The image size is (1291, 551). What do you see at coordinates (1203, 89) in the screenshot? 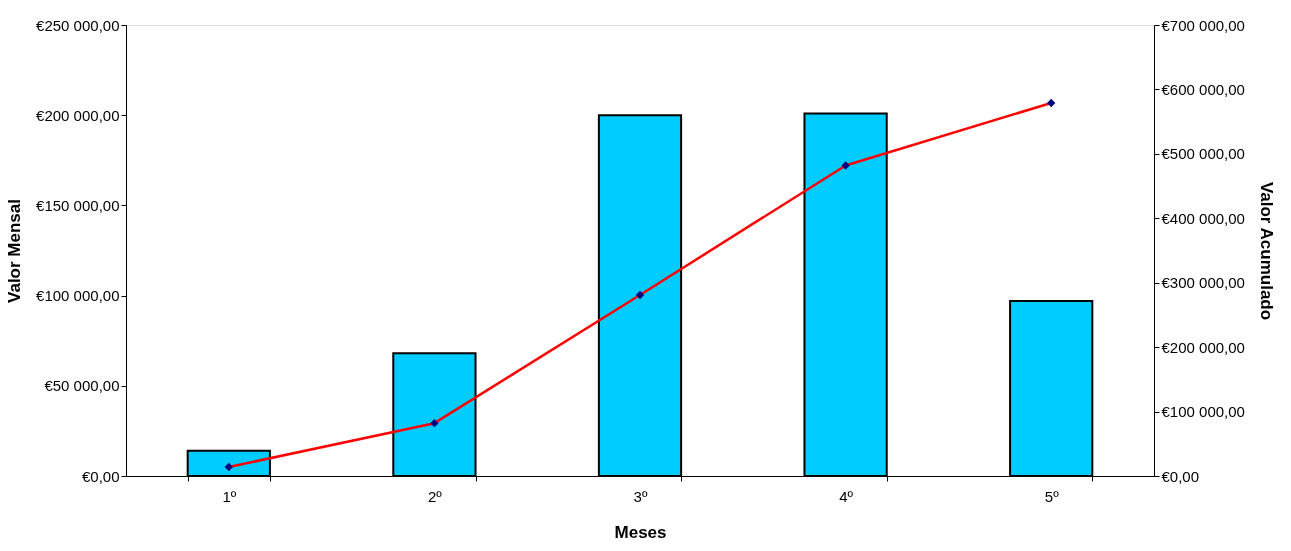
I see `y2-tick-label: €600 000,00` at bounding box center [1203, 89].